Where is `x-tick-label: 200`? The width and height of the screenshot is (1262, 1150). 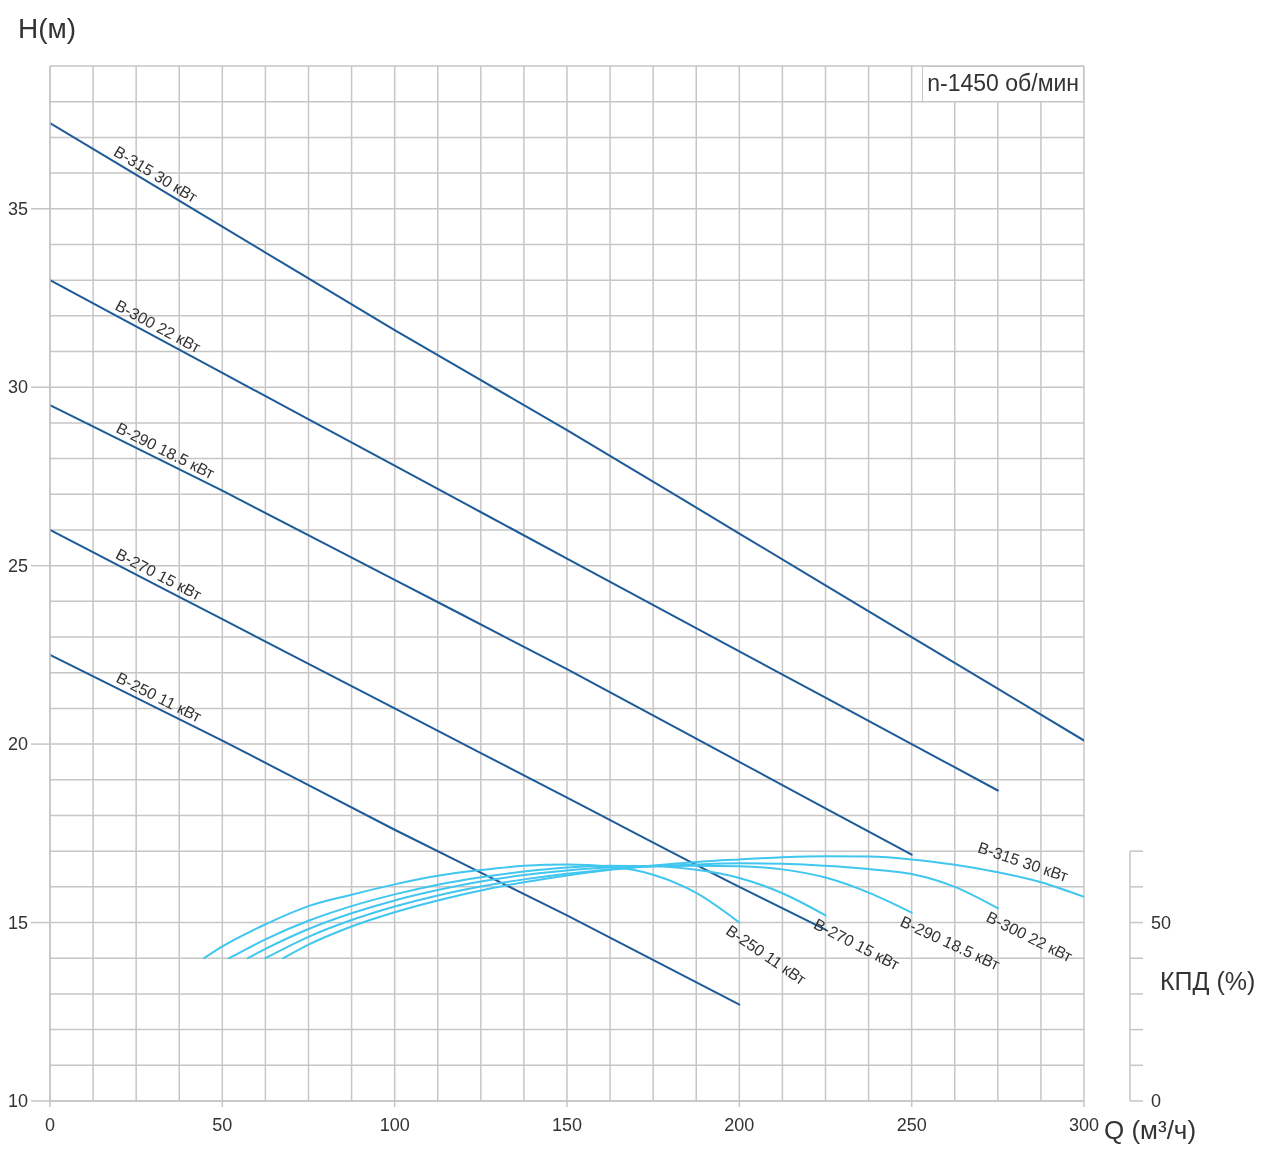
x-tick-label: 200 is located at coordinates (739, 1125).